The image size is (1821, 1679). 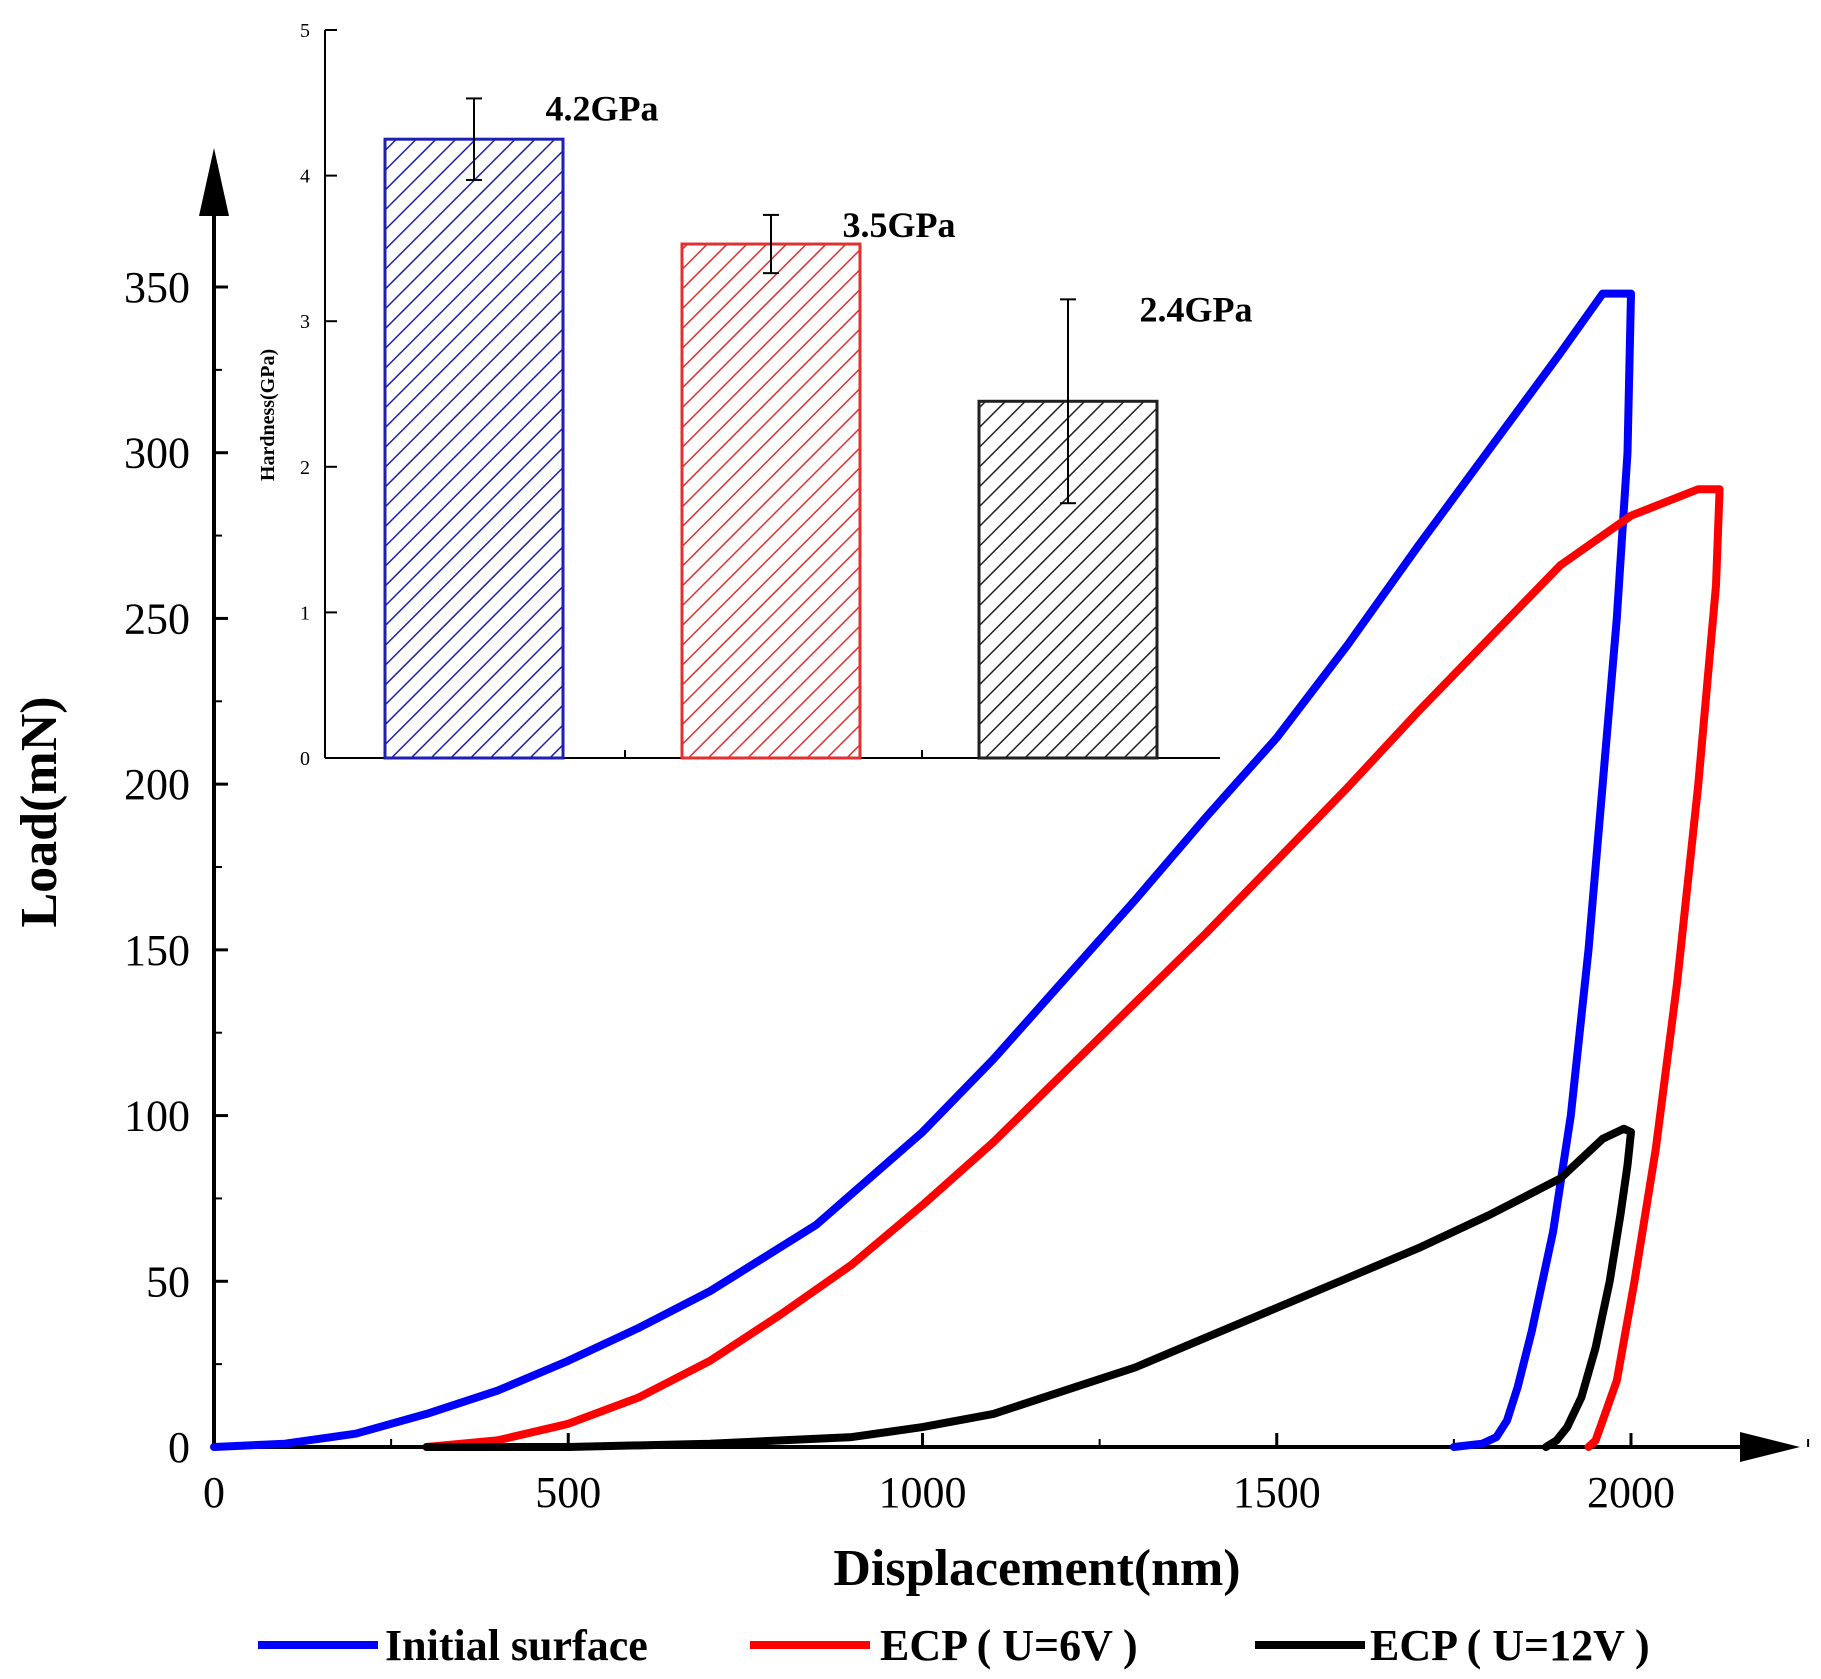 I want to click on legend-item-ecp-12v: ECP ( U=12V ), so click(x=1452, y=1645).